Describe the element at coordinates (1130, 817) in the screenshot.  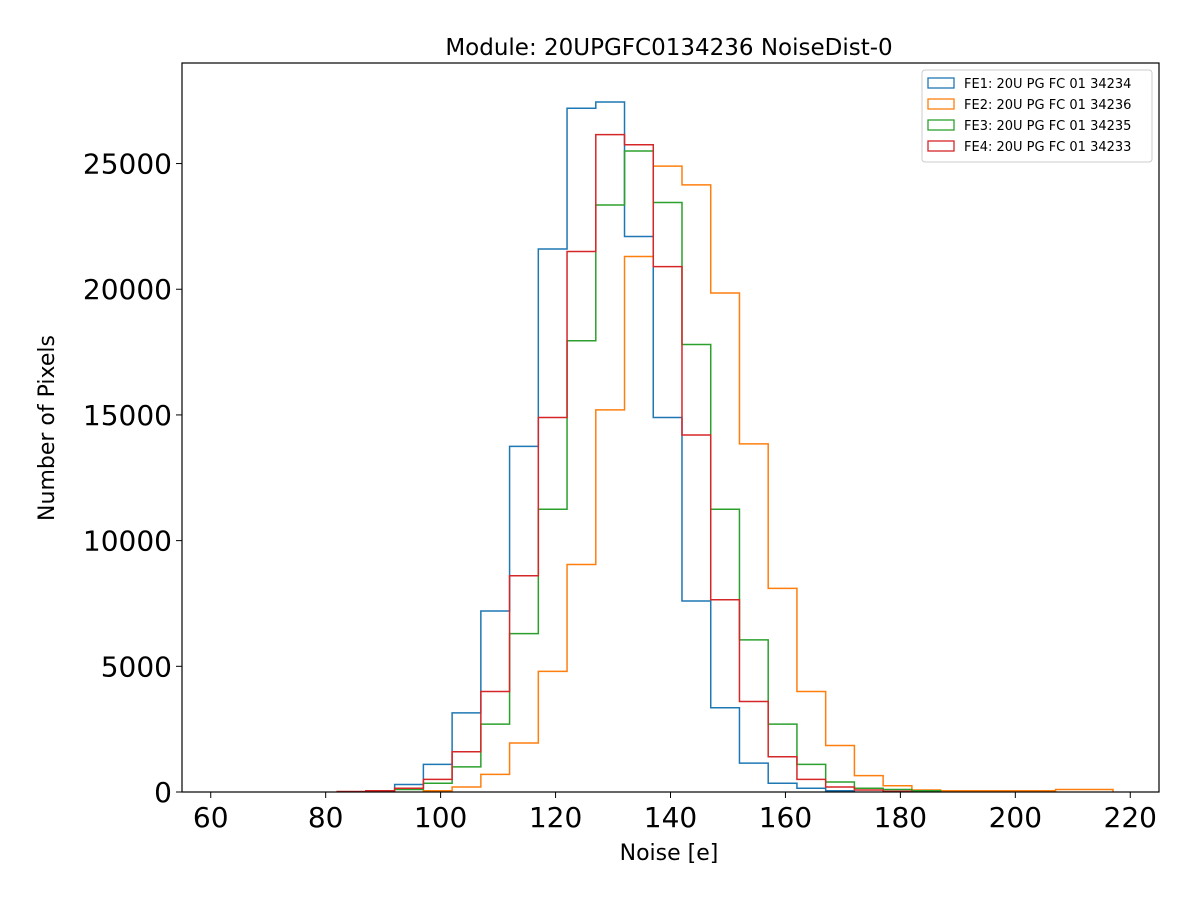
I see `x-tick-label: 220` at that location.